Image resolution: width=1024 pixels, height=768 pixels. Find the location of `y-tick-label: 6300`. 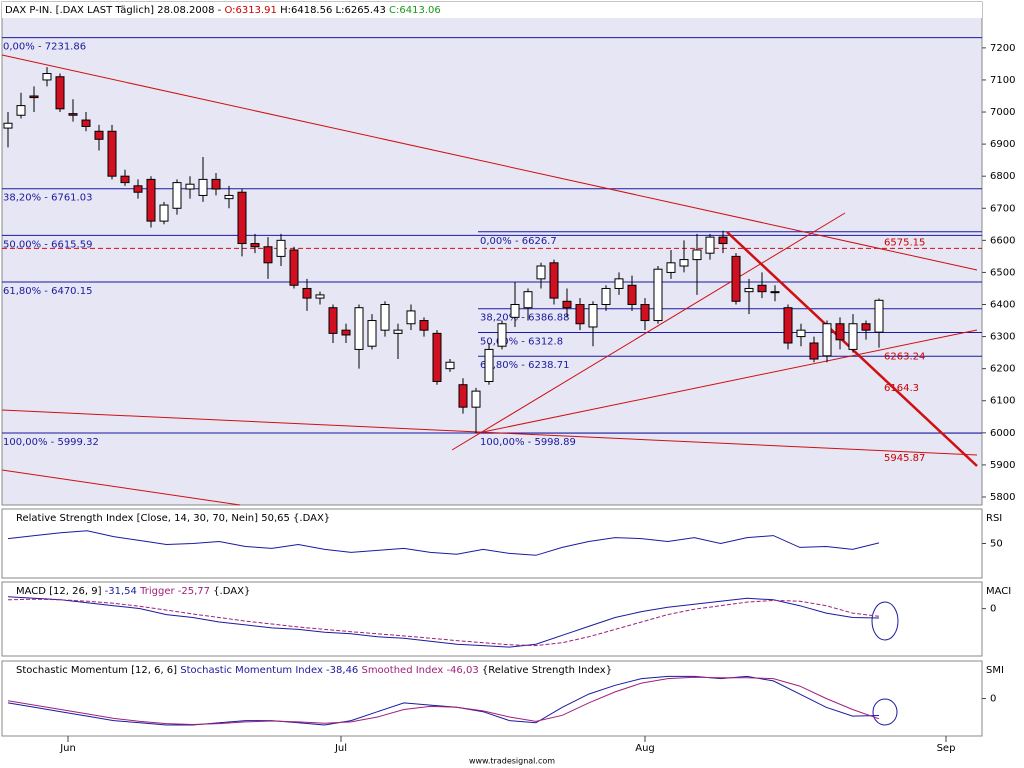

y-tick-label: 6300 is located at coordinates (1002, 337).